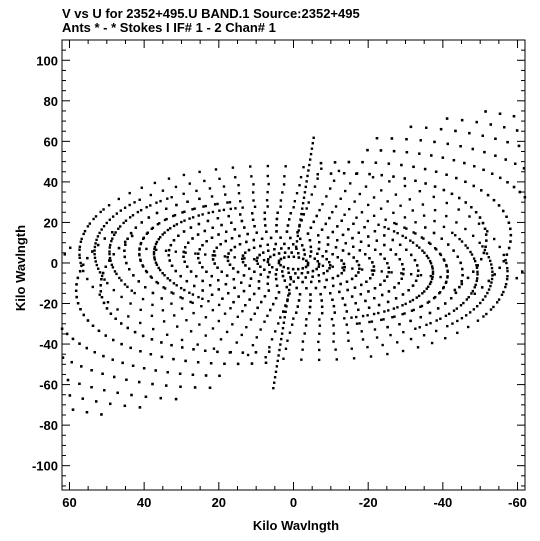  What do you see at coordinates (20, 268) in the screenshot?
I see `y-axis-label: Kilo Wavlngth` at bounding box center [20, 268].